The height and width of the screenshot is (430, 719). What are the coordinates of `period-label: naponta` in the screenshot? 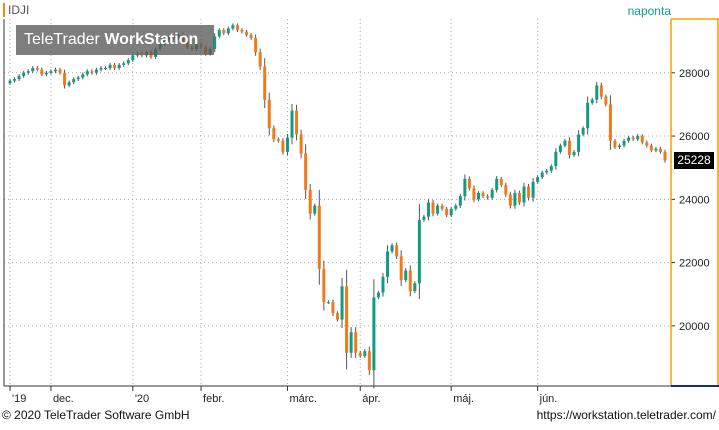 It's located at (649, 11).